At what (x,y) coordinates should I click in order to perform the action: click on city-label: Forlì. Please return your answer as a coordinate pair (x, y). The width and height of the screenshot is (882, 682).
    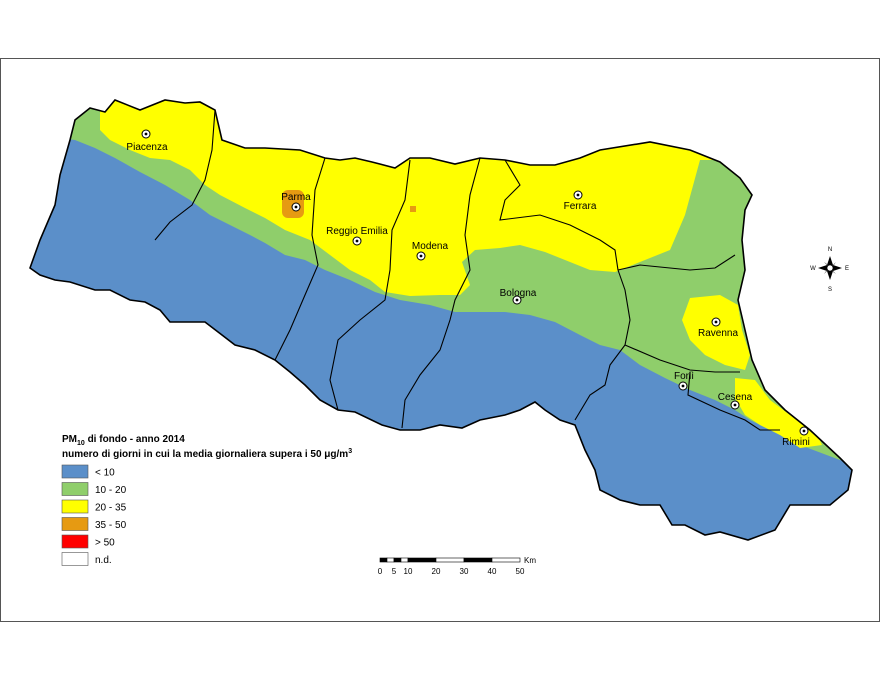
    Looking at the image, I should click on (684, 376).